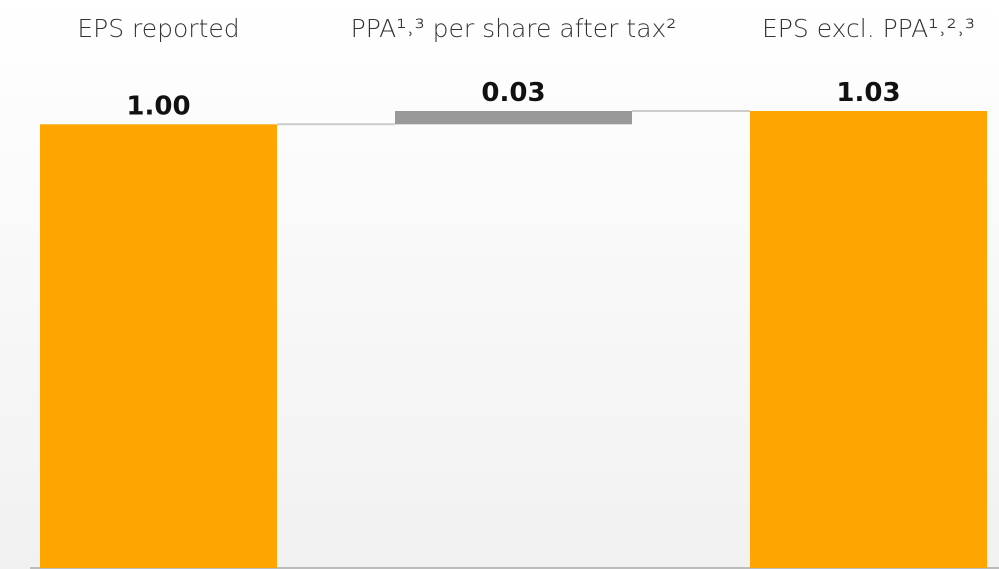 This screenshot has width=999, height=569. Describe the element at coordinates (158, 106) in the screenshot. I see `value-label: 1.00` at that location.